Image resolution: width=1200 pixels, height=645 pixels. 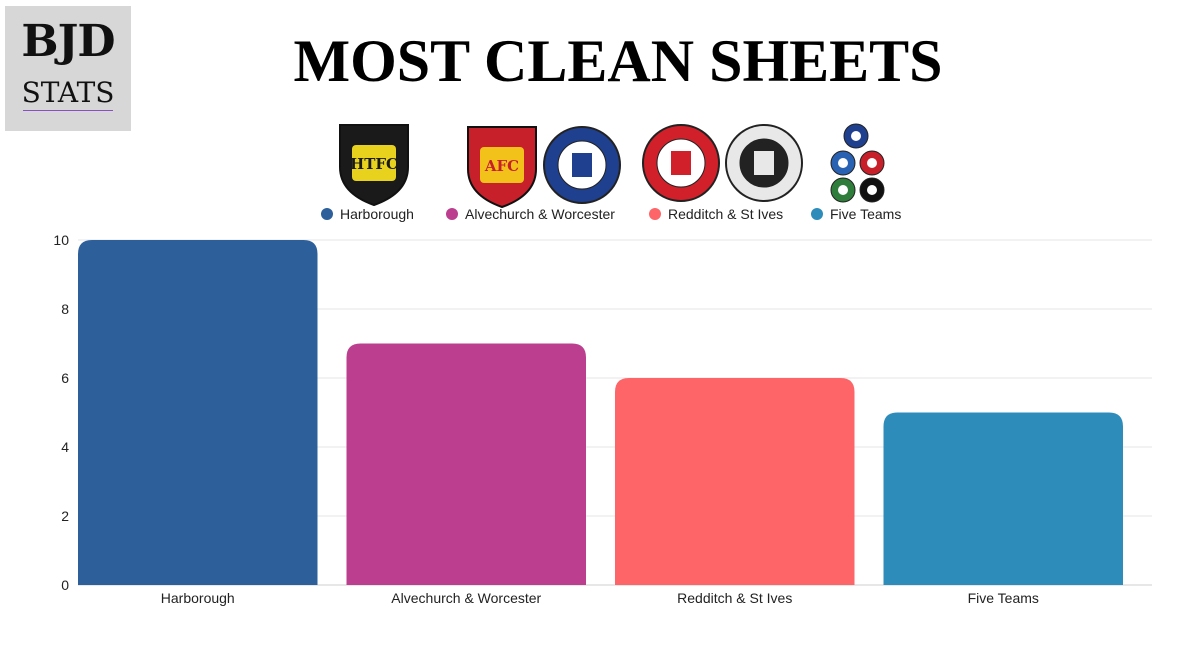 What do you see at coordinates (61, 412) in the screenshot?
I see `y-axis: 0 2 4 6 8 10` at bounding box center [61, 412].